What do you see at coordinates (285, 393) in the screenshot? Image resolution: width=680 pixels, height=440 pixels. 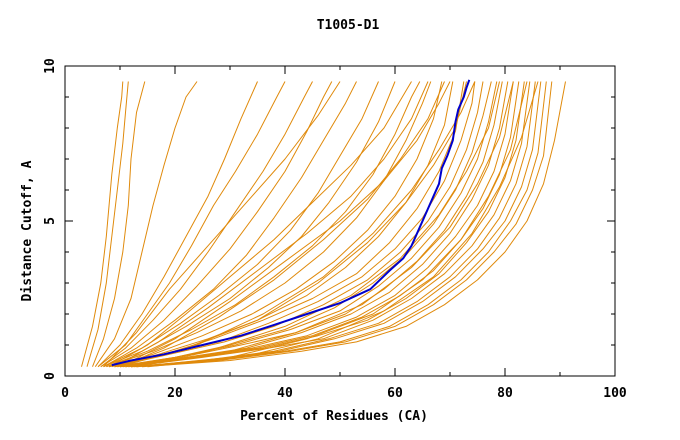 I see `x-tick-label: 40` at bounding box center [285, 393].